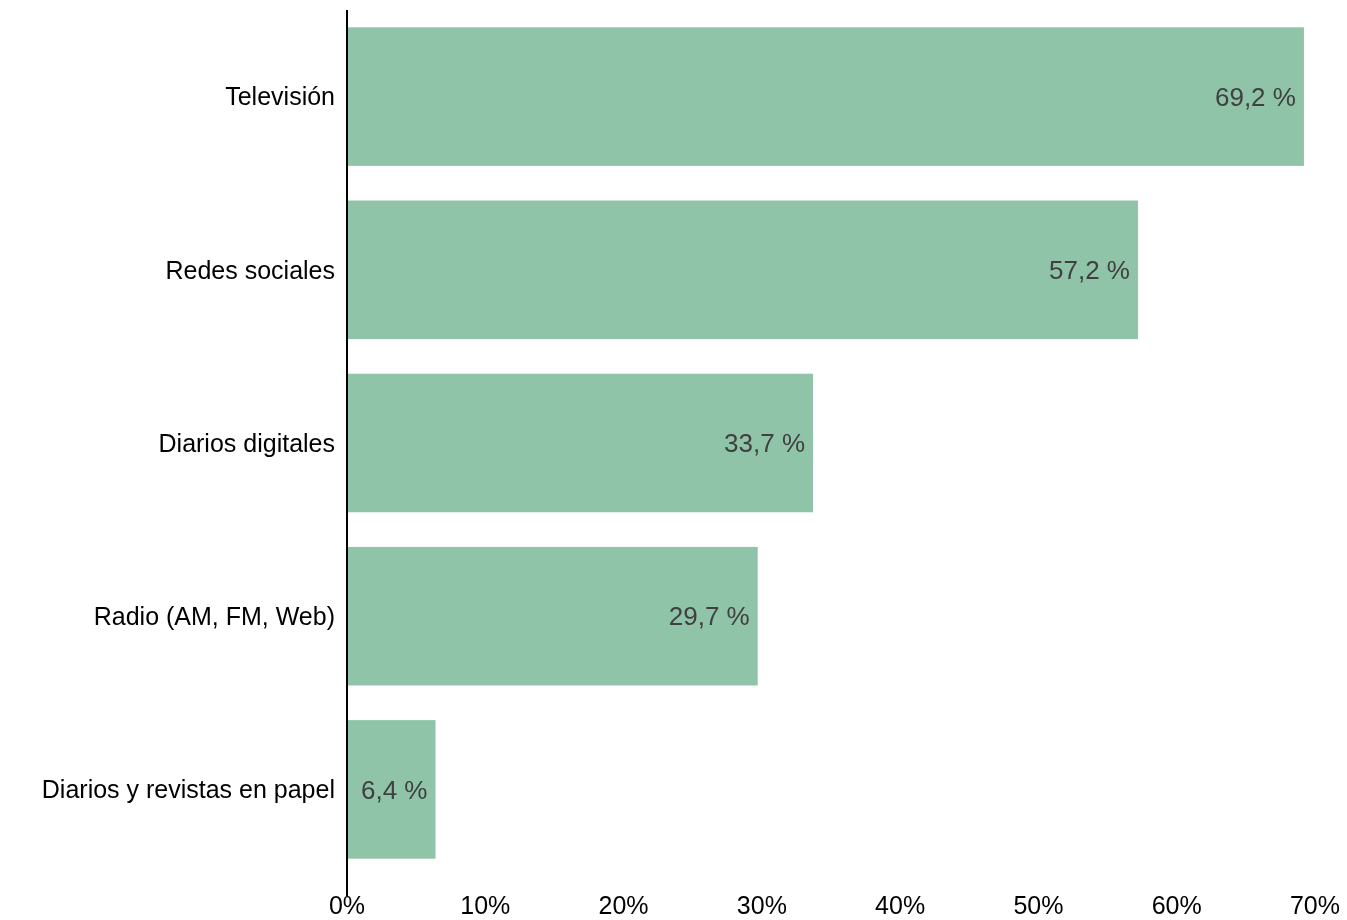 The height and width of the screenshot is (920, 1347). I want to click on x-tick-label: 20%, so click(623, 905).